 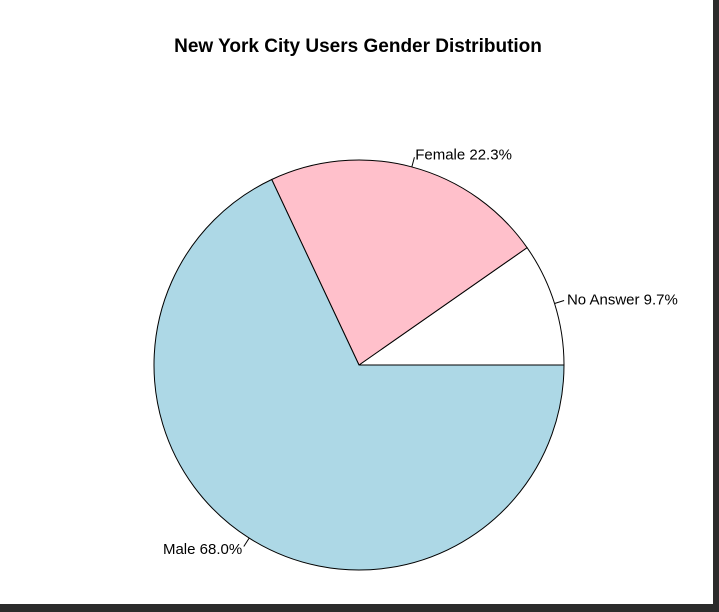 What do you see at coordinates (358, 46) in the screenshot?
I see `chart-title: New York City Users Gender Distribution` at bounding box center [358, 46].